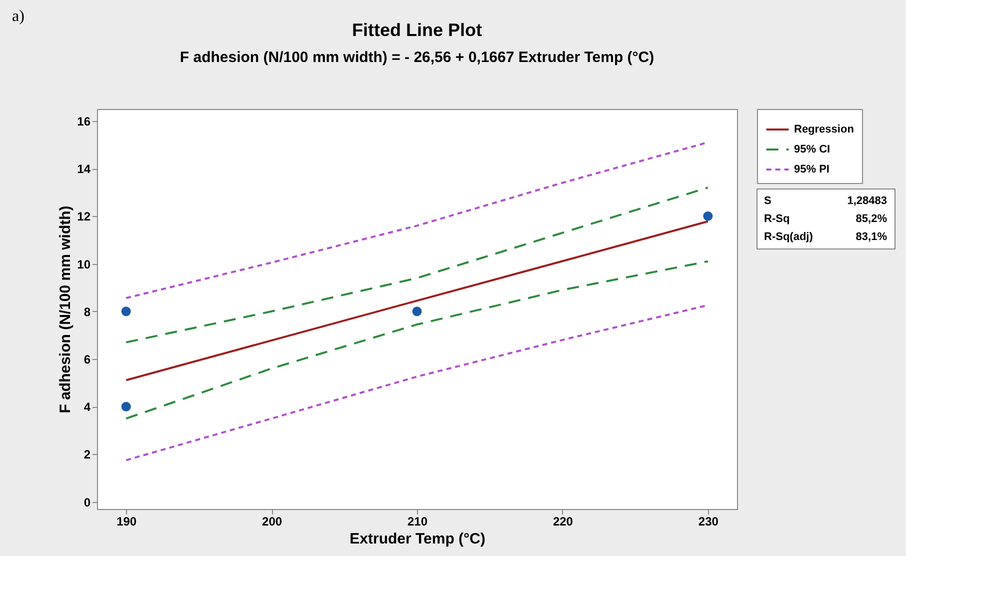 The width and height of the screenshot is (997, 594). I want to click on y-tick-label: 8, so click(87, 311).